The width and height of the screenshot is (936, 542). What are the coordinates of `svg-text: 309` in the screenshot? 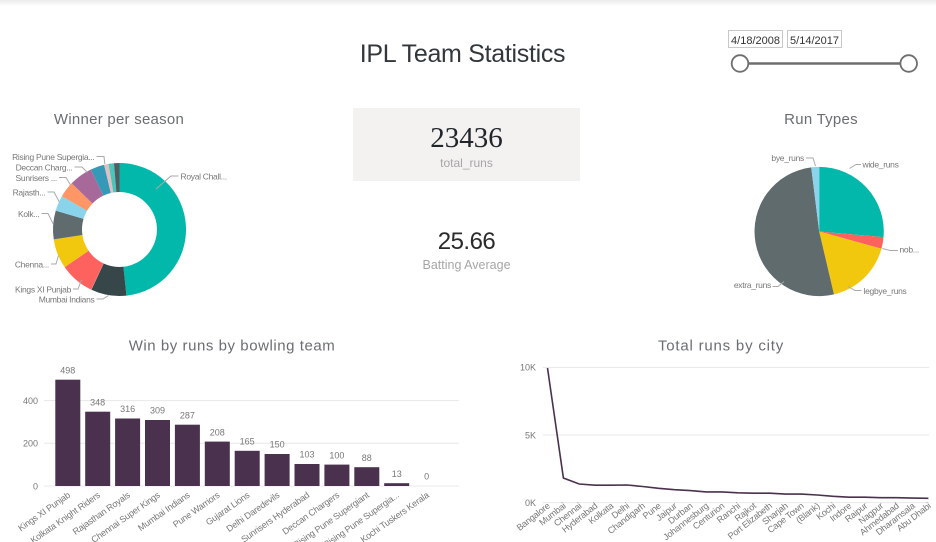 It's located at (157, 411).